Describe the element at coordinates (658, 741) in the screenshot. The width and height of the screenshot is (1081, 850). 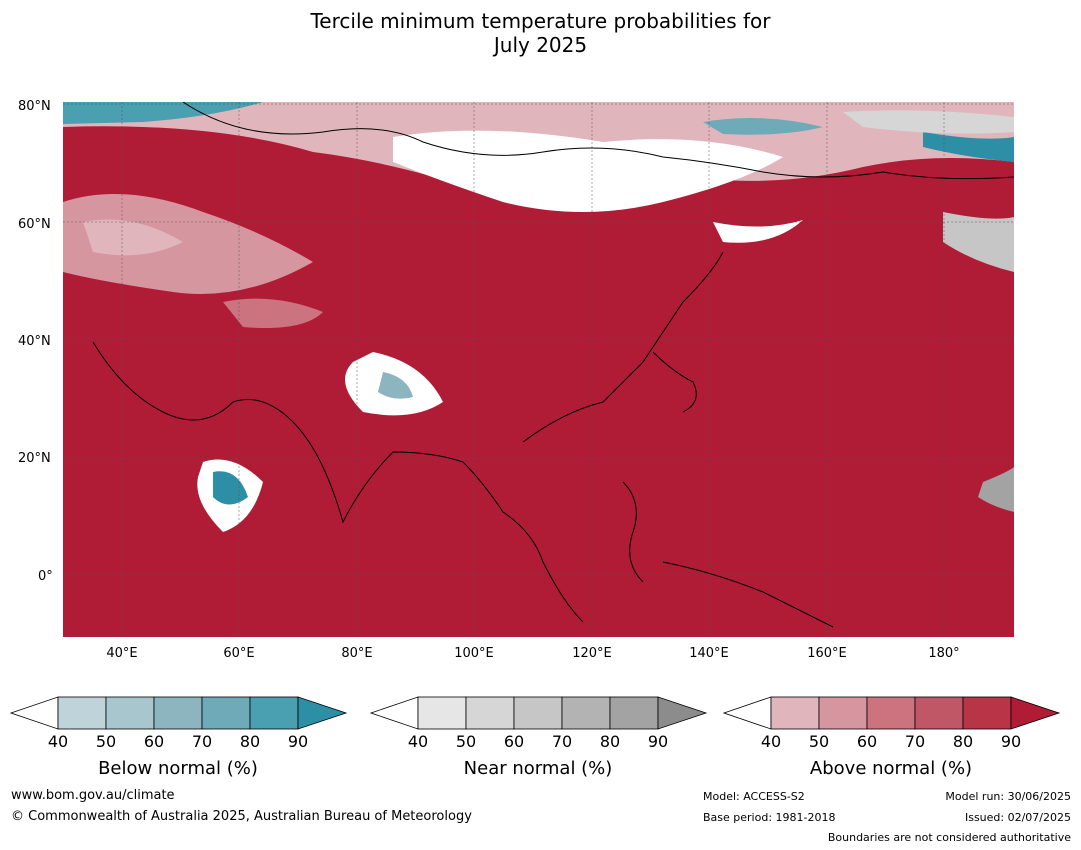
I see `near-normal-tick-label: 90` at that location.